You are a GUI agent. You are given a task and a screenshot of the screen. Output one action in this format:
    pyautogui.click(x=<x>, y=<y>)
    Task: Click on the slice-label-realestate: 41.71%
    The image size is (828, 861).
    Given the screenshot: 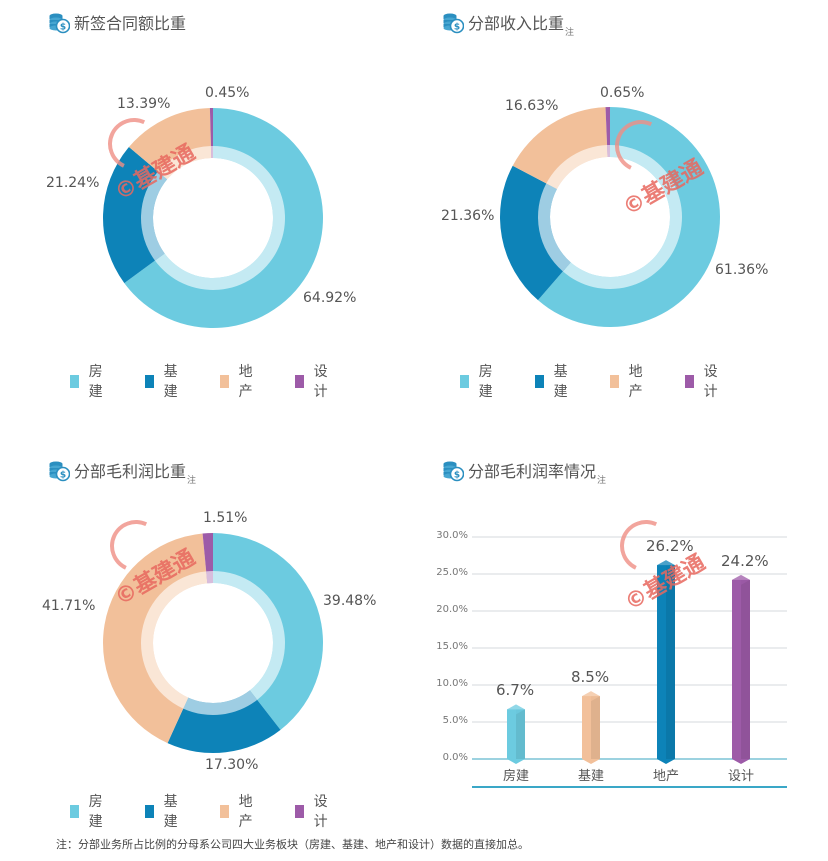 What is the action you would take?
    pyautogui.click(x=69, y=606)
    